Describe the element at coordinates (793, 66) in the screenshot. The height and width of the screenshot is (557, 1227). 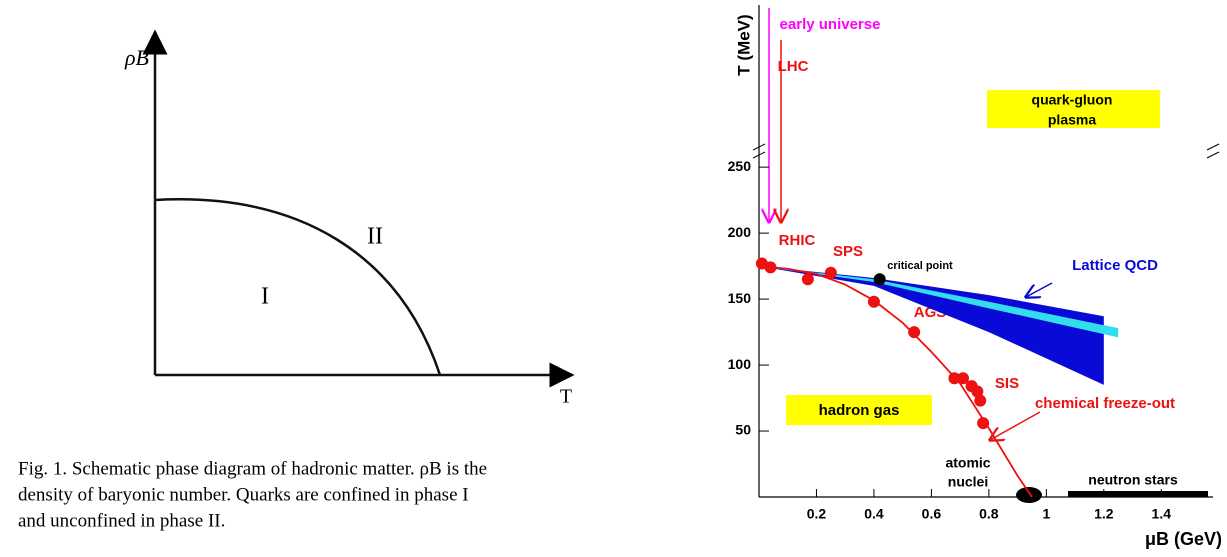
I see `annotation: LHC` at that location.